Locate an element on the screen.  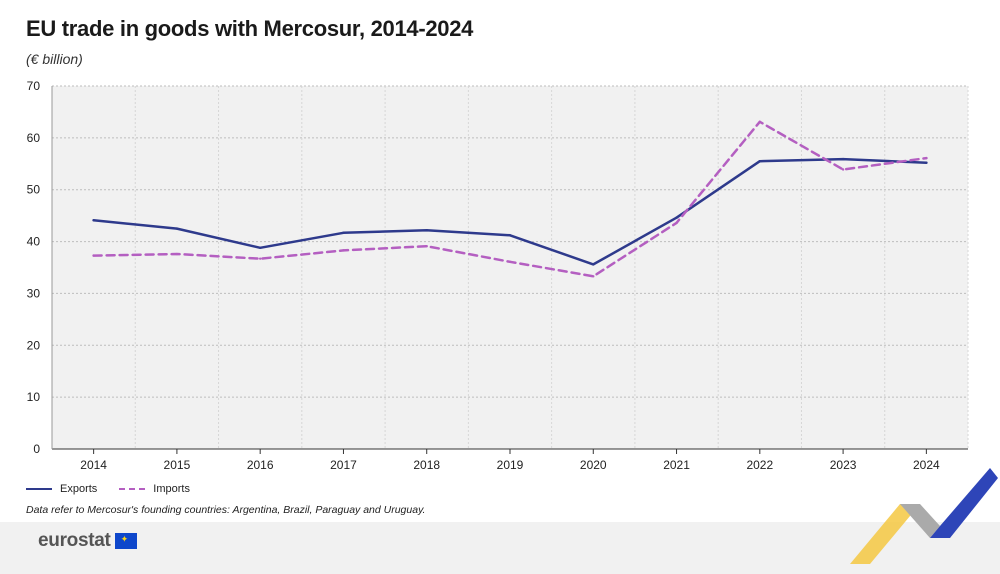
eurostat-logo: eurostat is located at coordinates (87, 541).